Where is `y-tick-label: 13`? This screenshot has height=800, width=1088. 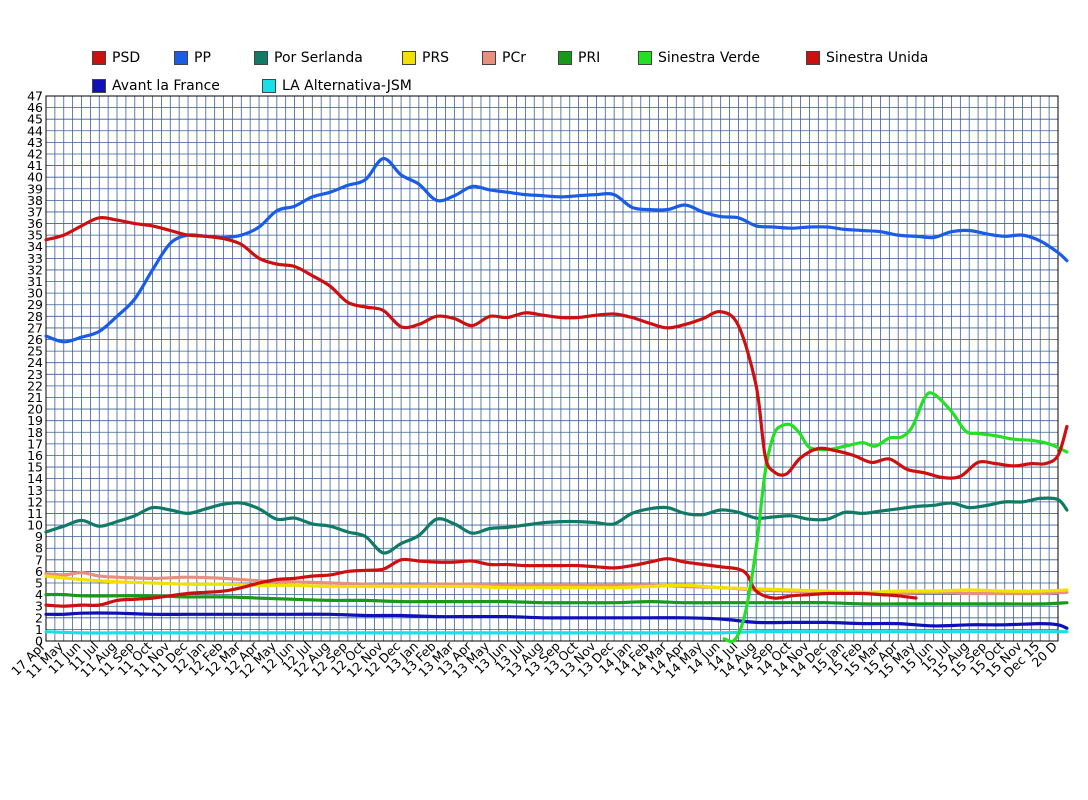 y-tick-label: 13 is located at coordinates (35, 490).